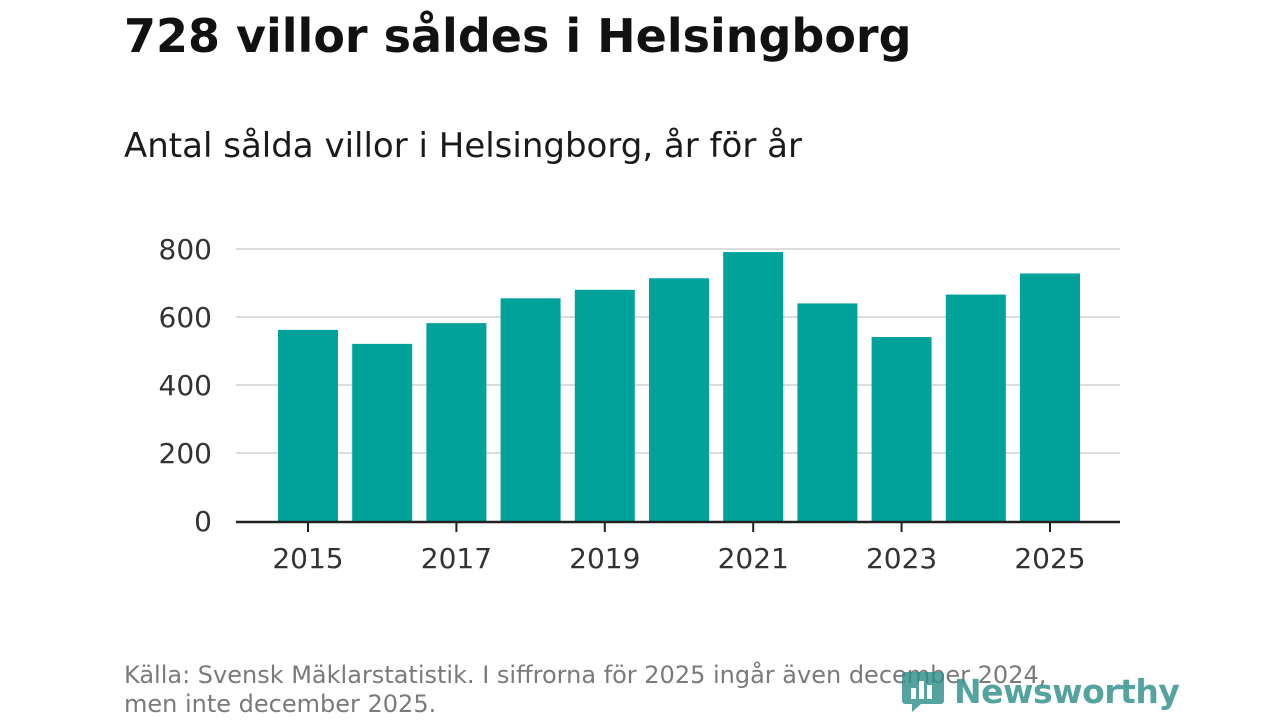  What do you see at coordinates (679, 548) in the screenshot?
I see `x-tick-labels: 2015 2017 2019 2021 2023 2025` at bounding box center [679, 548].